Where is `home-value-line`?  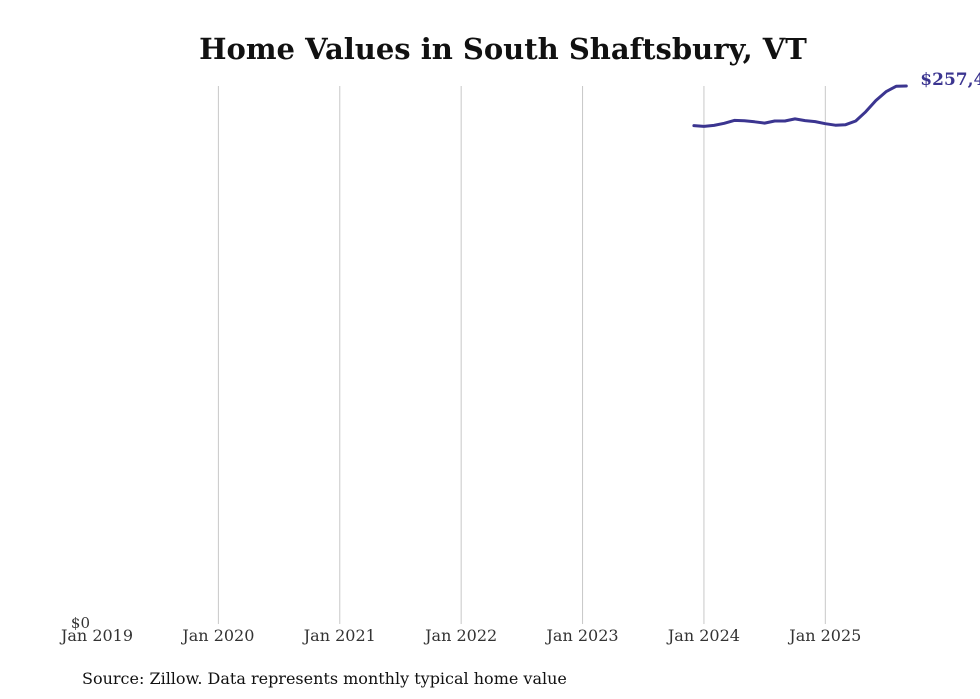 home-value-line is located at coordinates (800, 106).